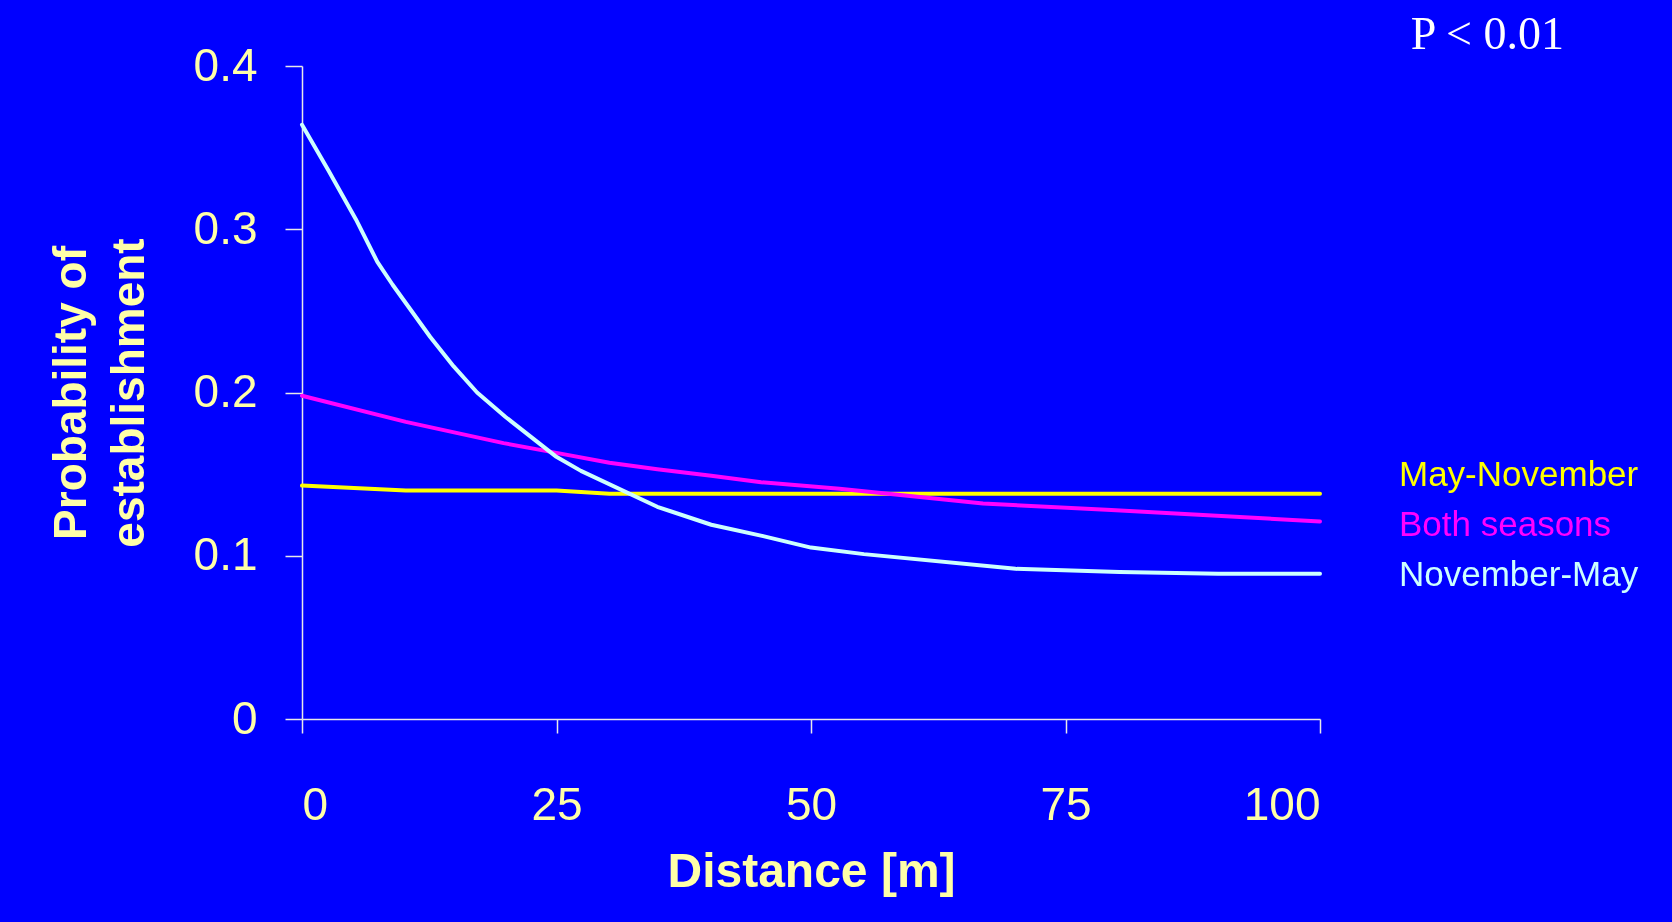  What do you see at coordinates (1505, 524) in the screenshot?
I see `text: Both seasons` at bounding box center [1505, 524].